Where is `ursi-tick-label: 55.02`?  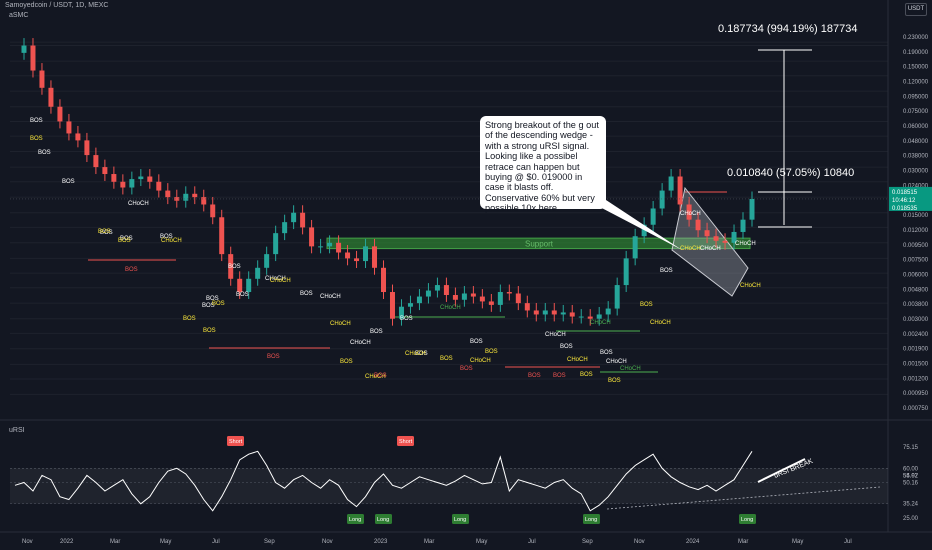
ursi-tick-label: 55.02 is located at coordinates (911, 476).